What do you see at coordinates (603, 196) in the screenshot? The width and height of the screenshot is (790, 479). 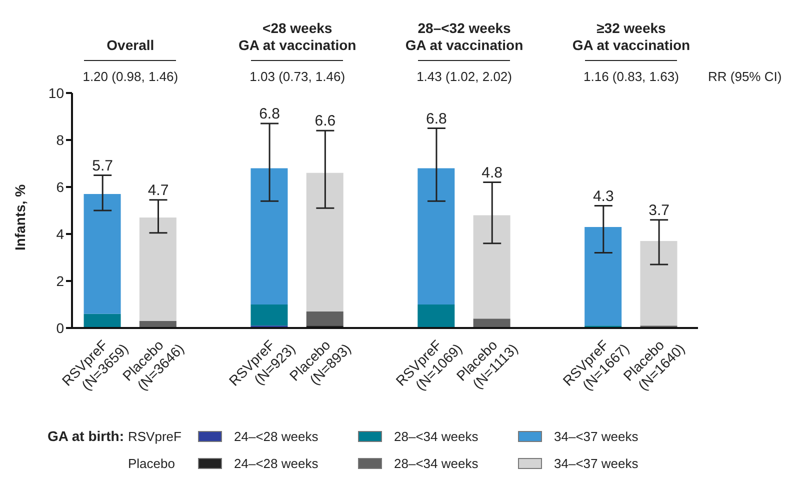 I see `total-label: 4.3` at bounding box center [603, 196].